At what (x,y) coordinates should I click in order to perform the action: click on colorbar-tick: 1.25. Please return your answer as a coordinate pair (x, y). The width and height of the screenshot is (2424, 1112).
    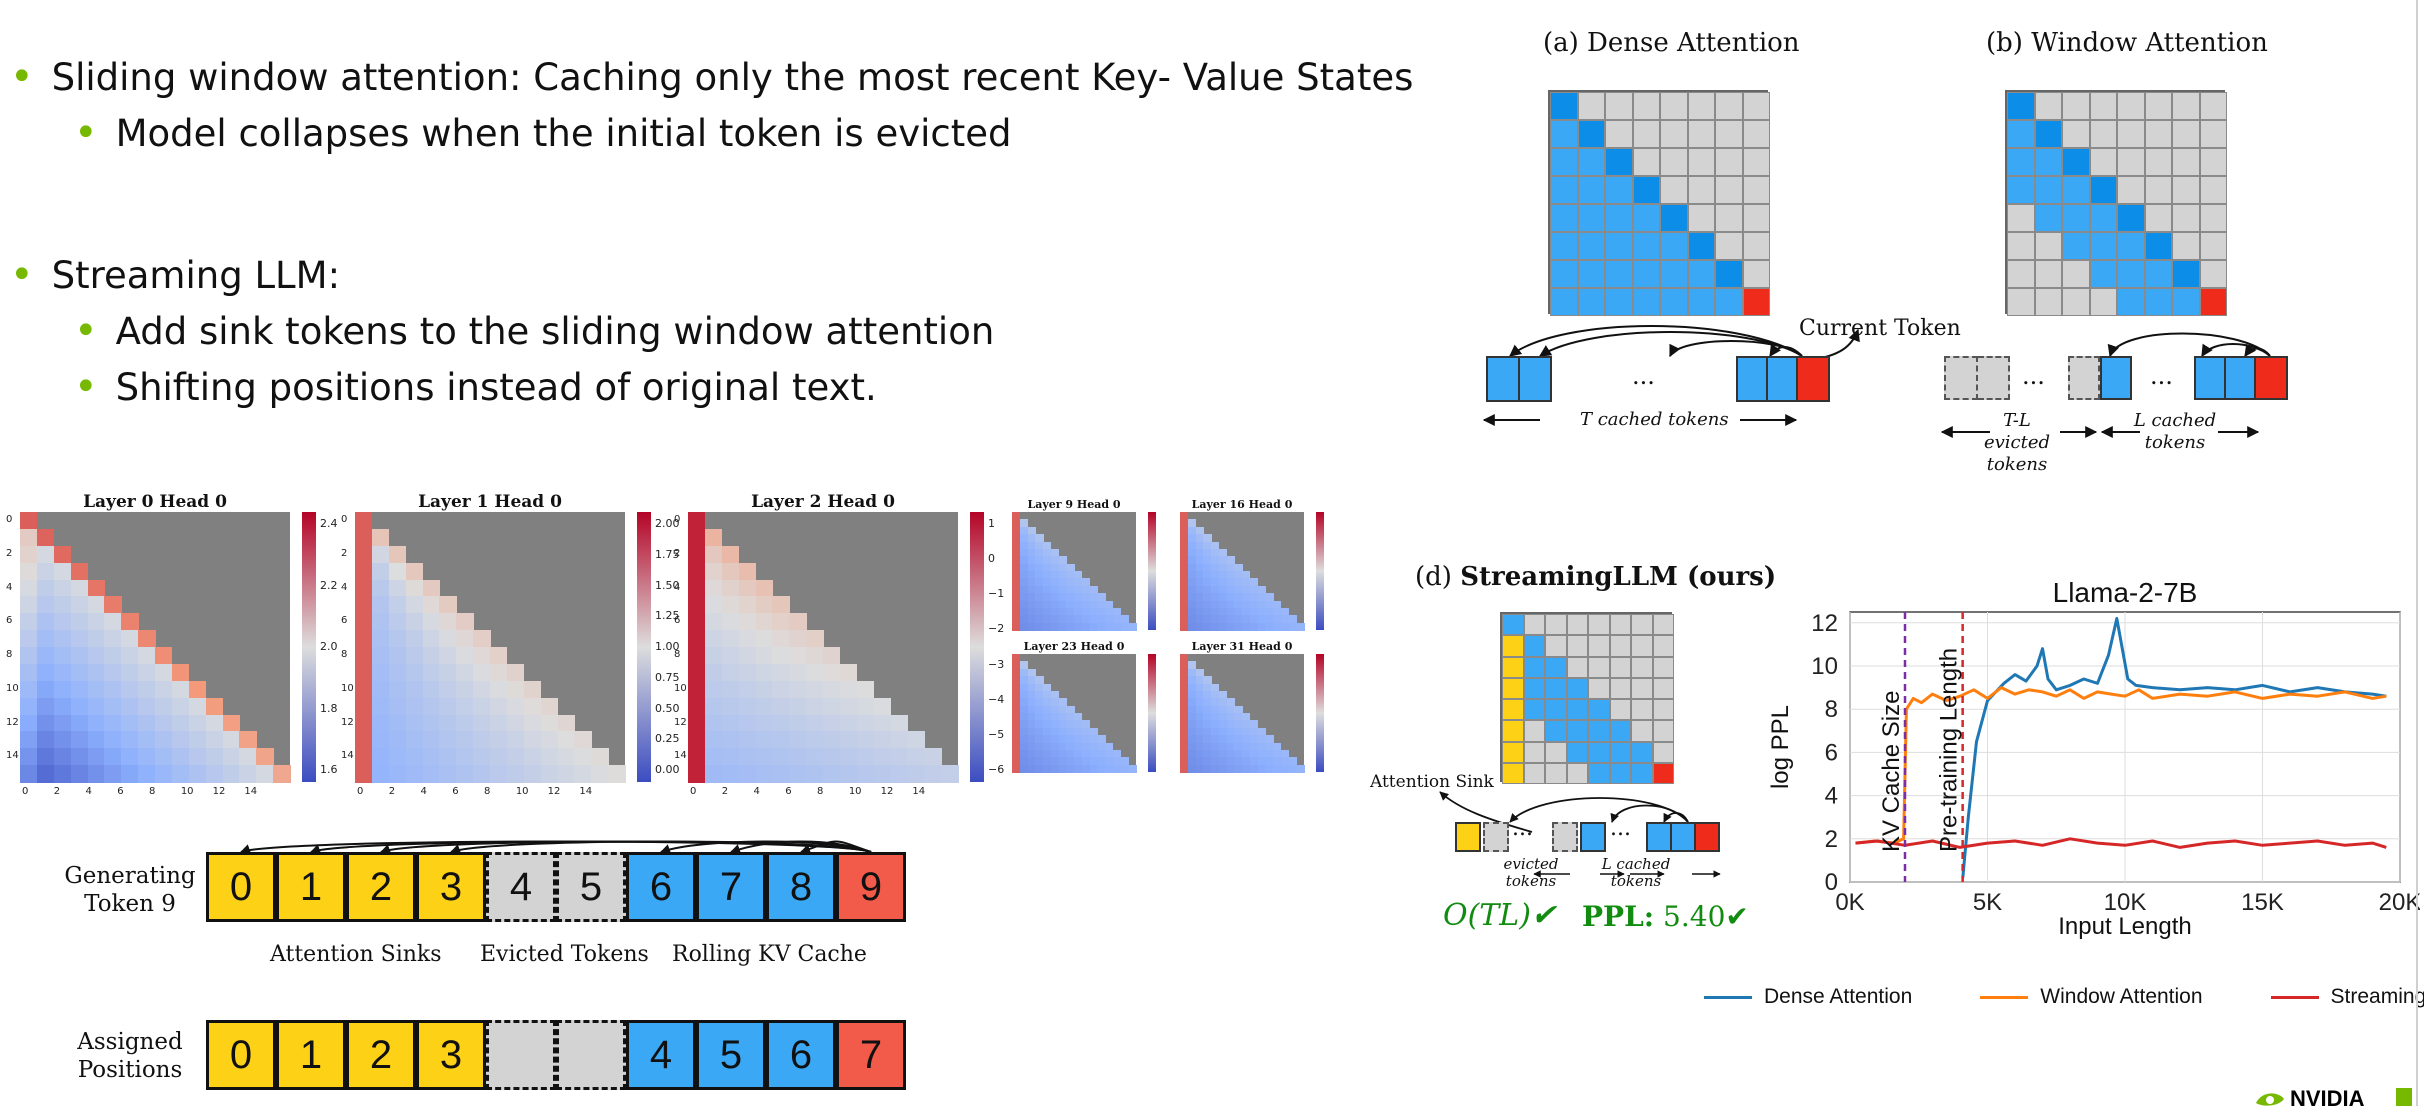
    Looking at the image, I should click on (667, 616).